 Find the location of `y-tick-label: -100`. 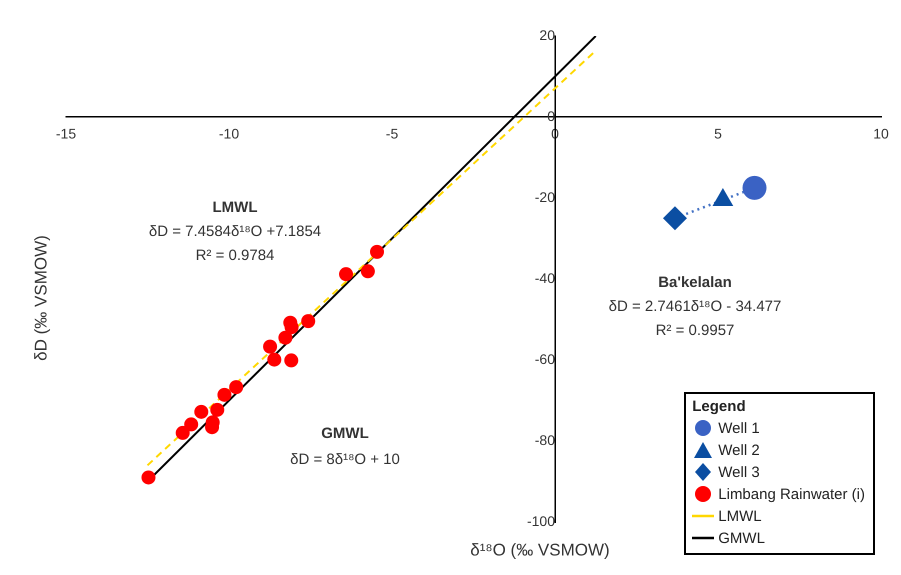

y-tick-label: -100 is located at coordinates (541, 520).